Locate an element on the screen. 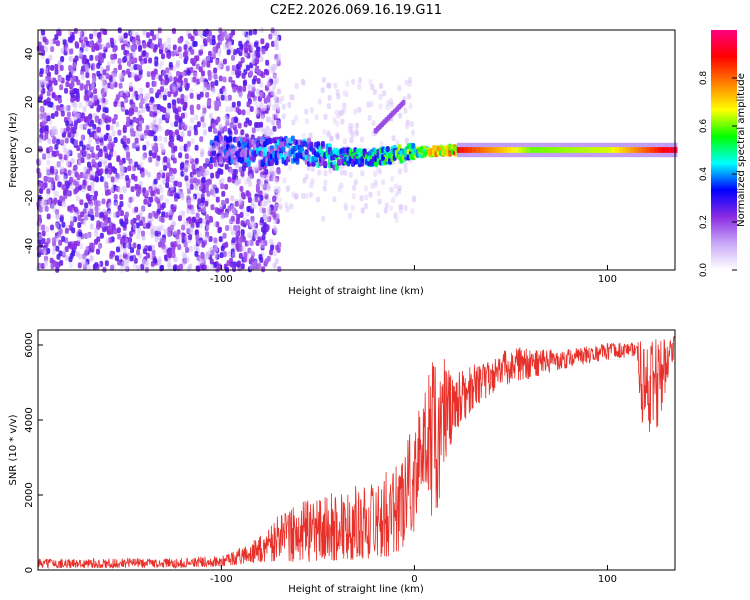 This screenshot has width=750, height=600. figure-title: C2E2.2026.069.16.19.G11 is located at coordinates (356, 10).